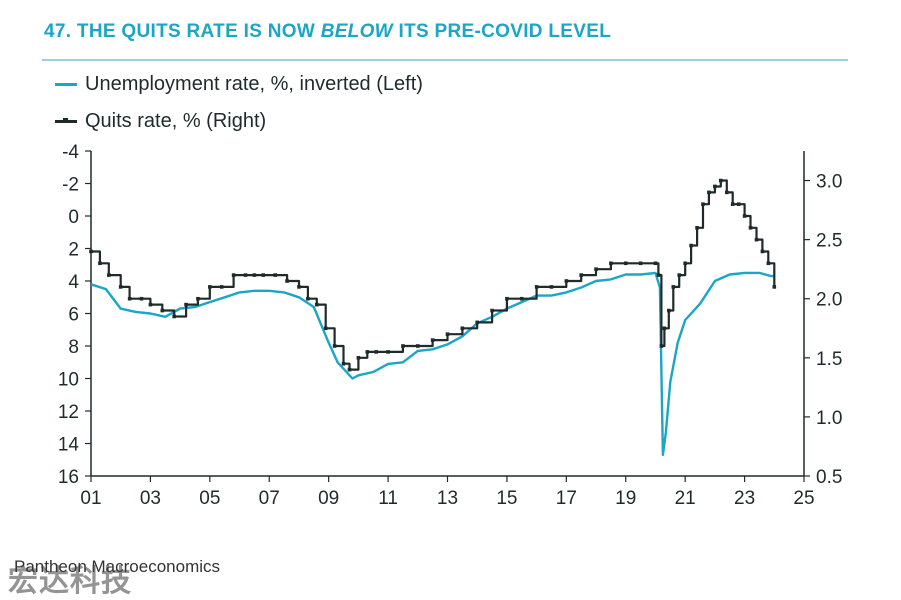 The image size is (901, 600). Describe the element at coordinates (73, 217) in the screenshot. I see `left-axis-tick-label: 0` at that location.